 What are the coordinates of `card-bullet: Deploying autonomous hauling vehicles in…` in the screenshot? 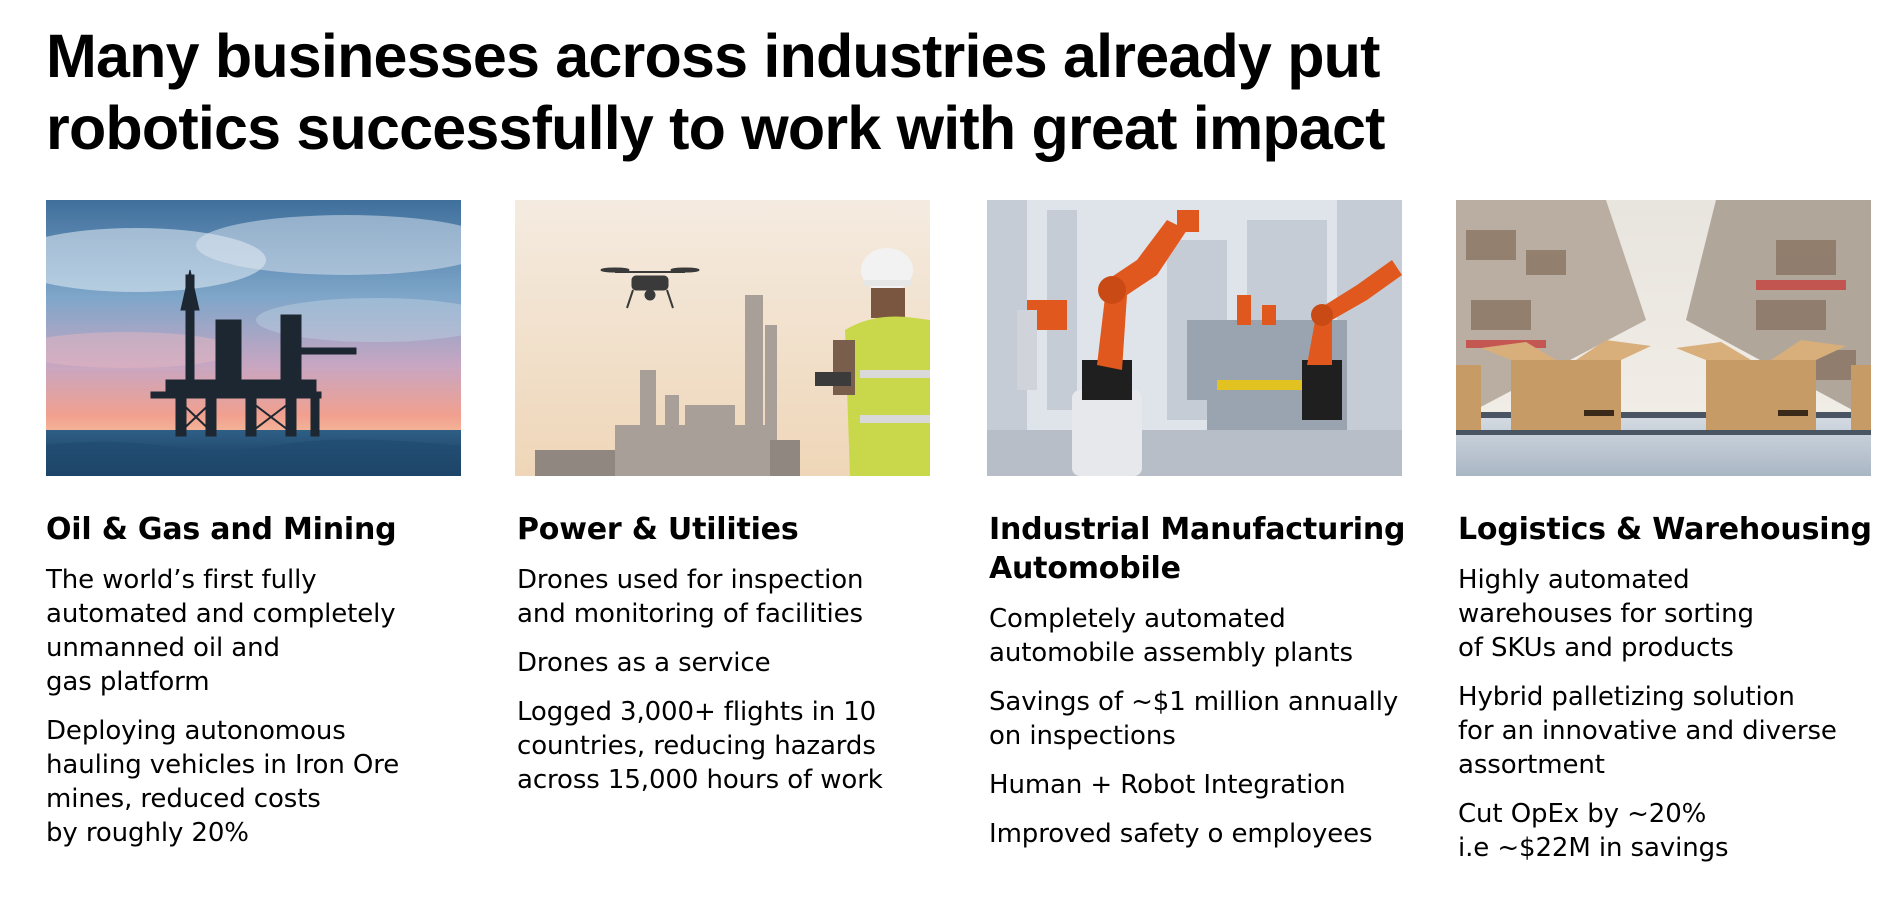 It's located at (223, 782).